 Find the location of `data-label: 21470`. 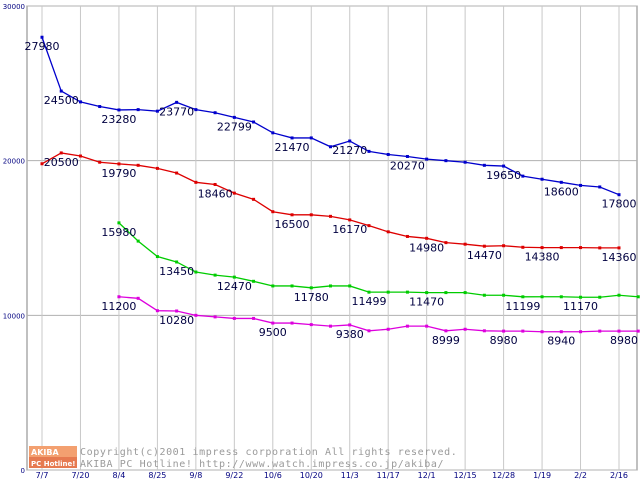

data-label: 21470 is located at coordinates (292, 147).